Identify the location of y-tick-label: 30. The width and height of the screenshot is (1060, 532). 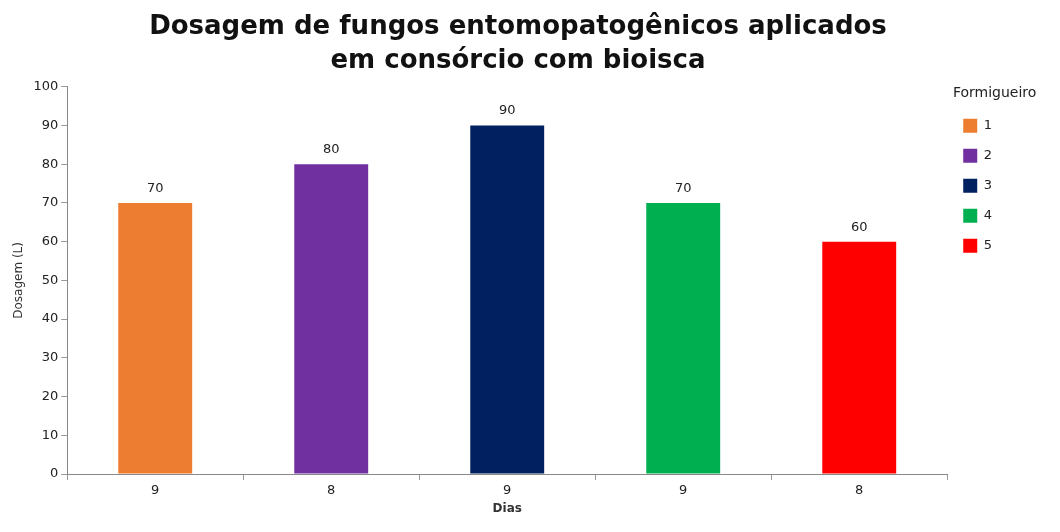
(50, 357).